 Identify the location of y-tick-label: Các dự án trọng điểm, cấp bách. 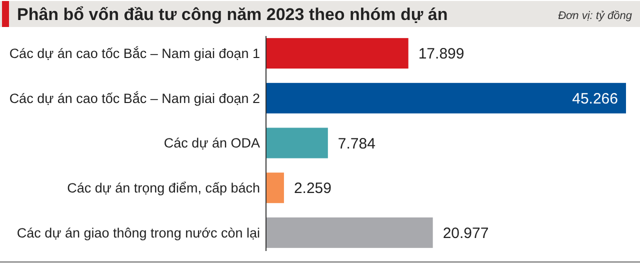
(163, 188).